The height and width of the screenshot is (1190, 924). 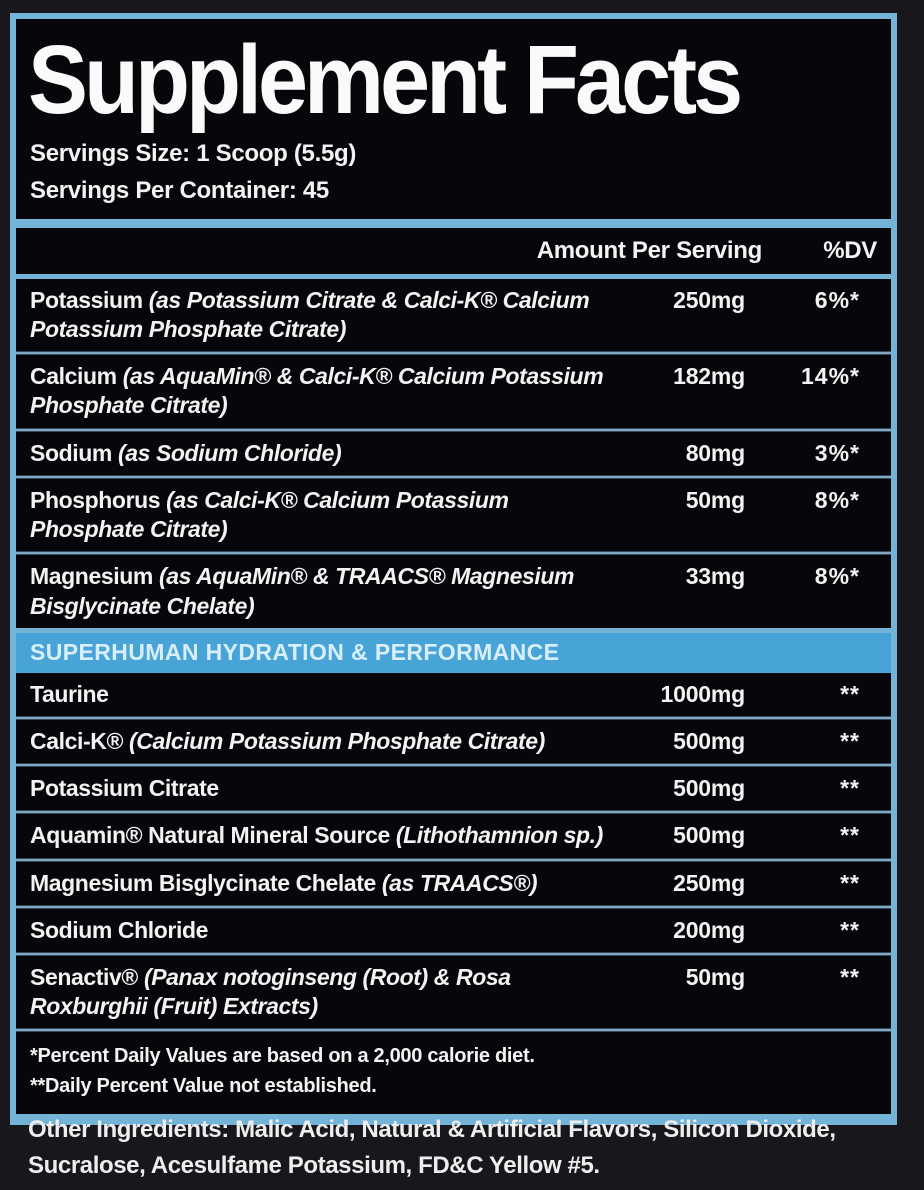 I want to click on ingredient-name: Calci-K®, so click(x=76, y=740).